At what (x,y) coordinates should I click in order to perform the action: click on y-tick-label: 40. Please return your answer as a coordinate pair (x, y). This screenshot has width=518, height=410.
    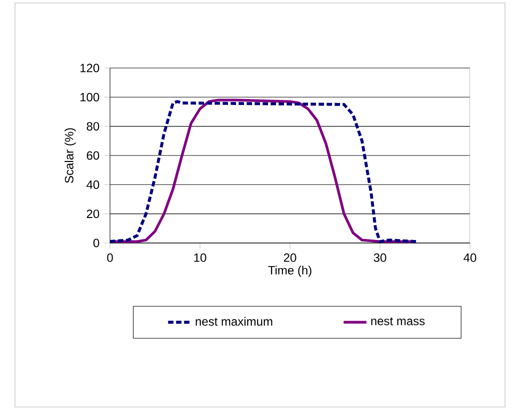
    Looking at the image, I should click on (93, 184).